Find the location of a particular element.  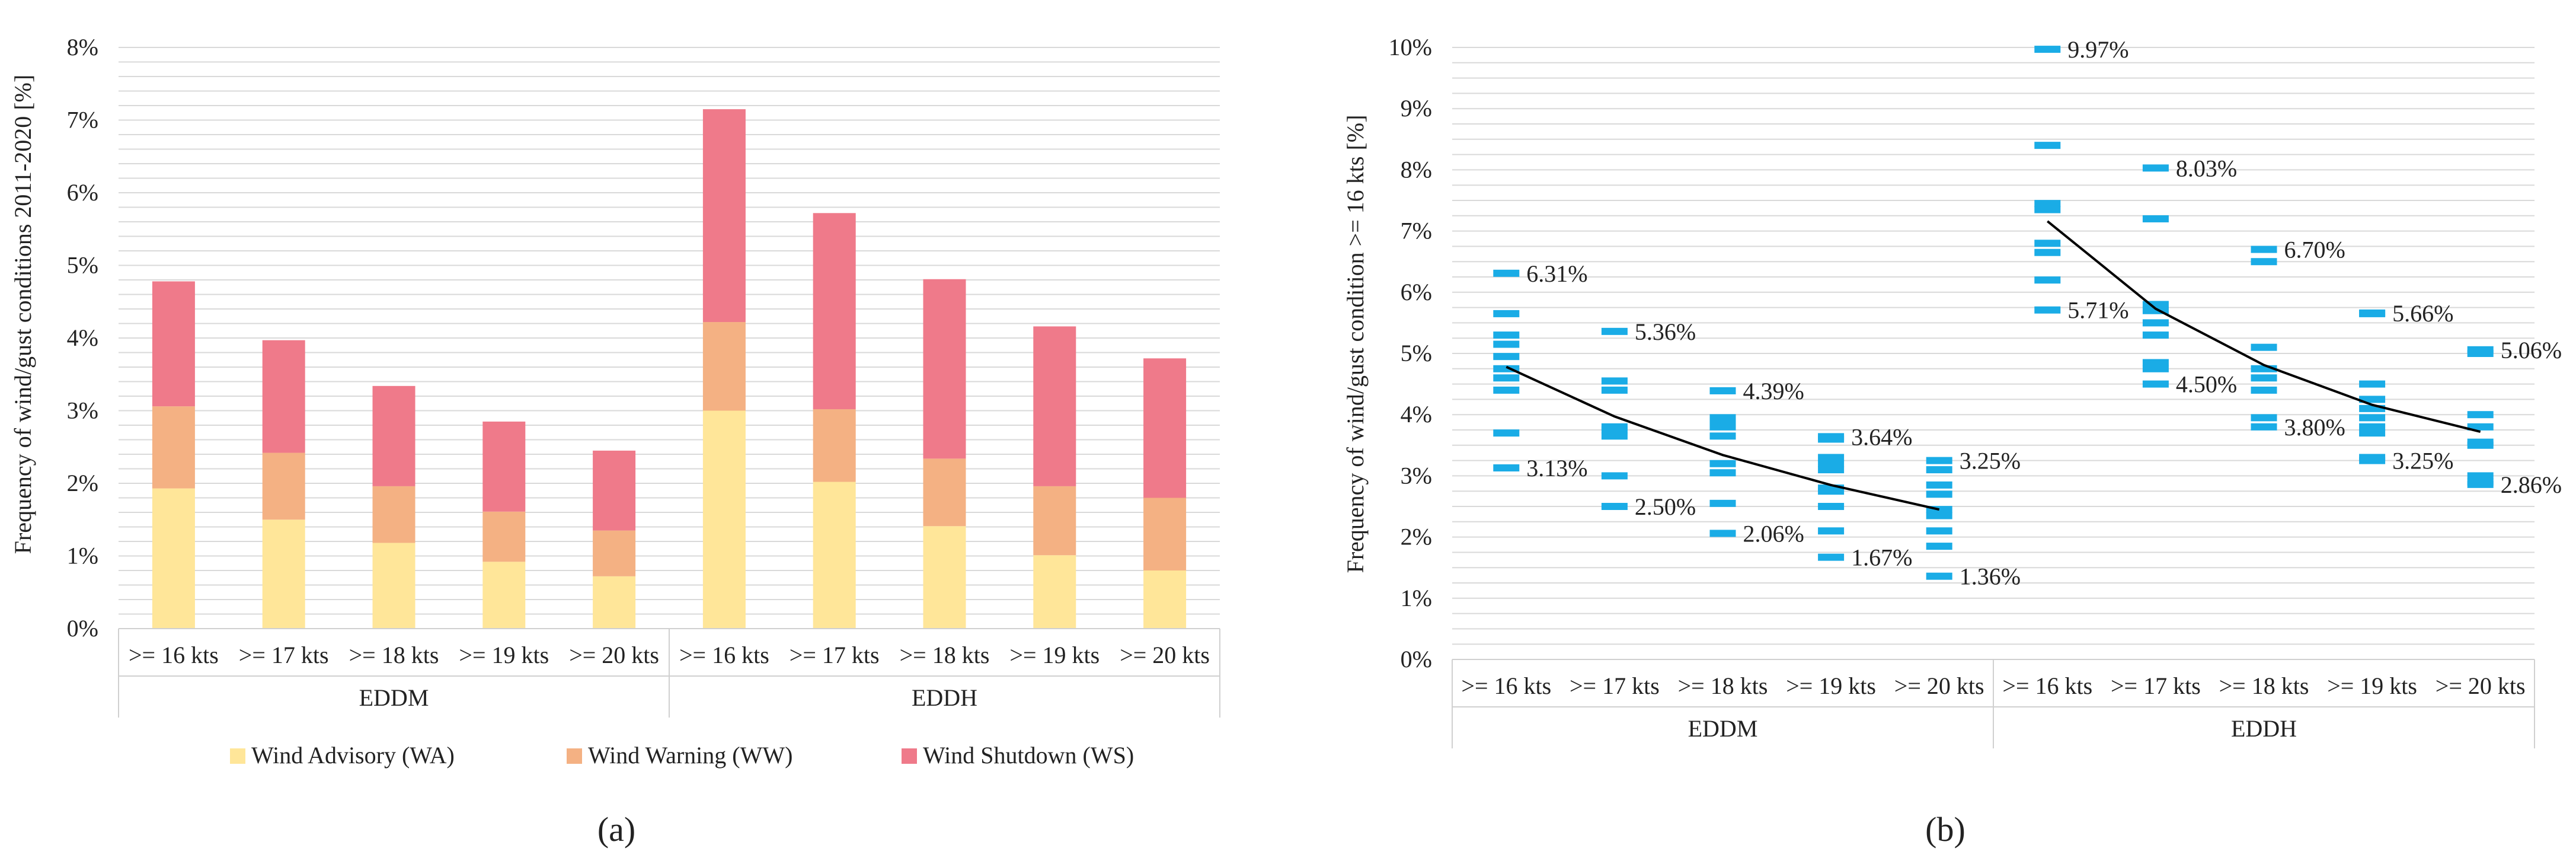

min-value-label: 3.25% is located at coordinates (2422, 461).